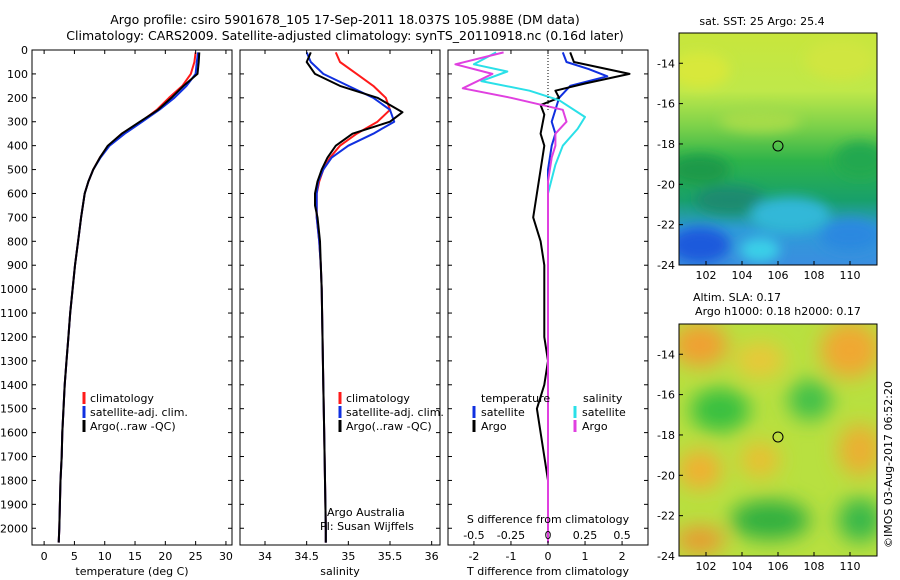  What do you see at coordinates (133, 426) in the screenshot?
I see `legend-argo-label: Argo(..raw -QC)` at bounding box center [133, 426].